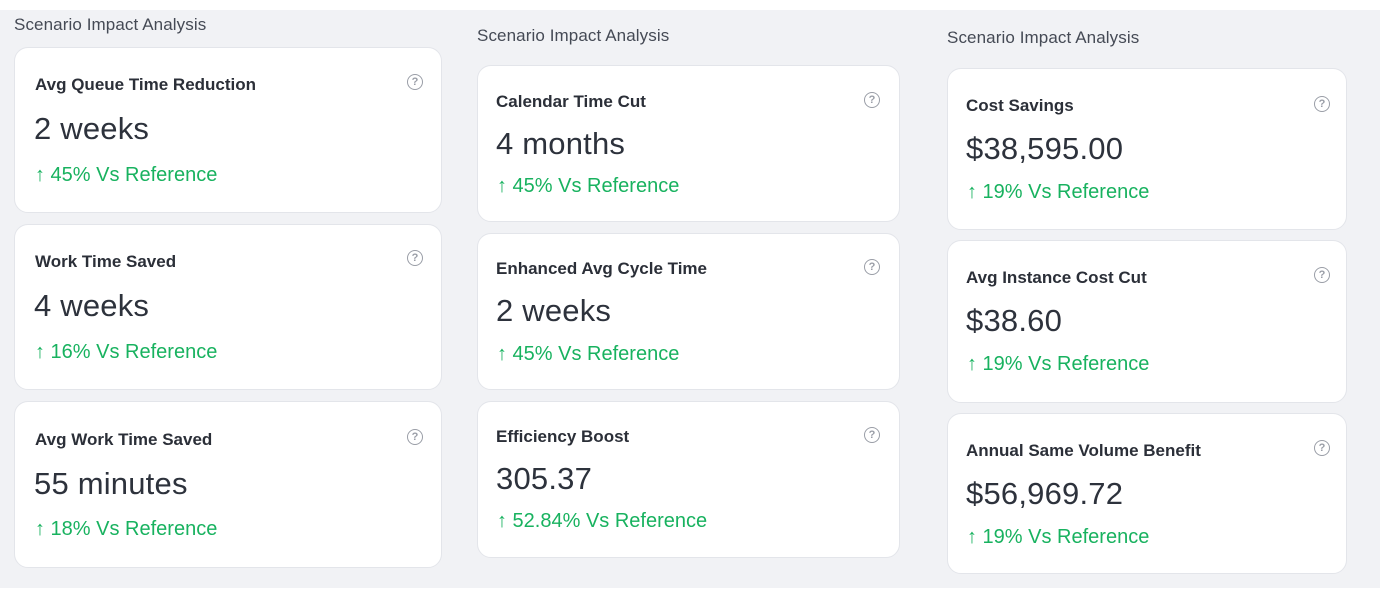 This screenshot has width=1390, height=614. What do you see at coordinates (563, 436) in the screenshot?
I see `metric-label: Efficiency Boost` at bounding box center [563, 436].